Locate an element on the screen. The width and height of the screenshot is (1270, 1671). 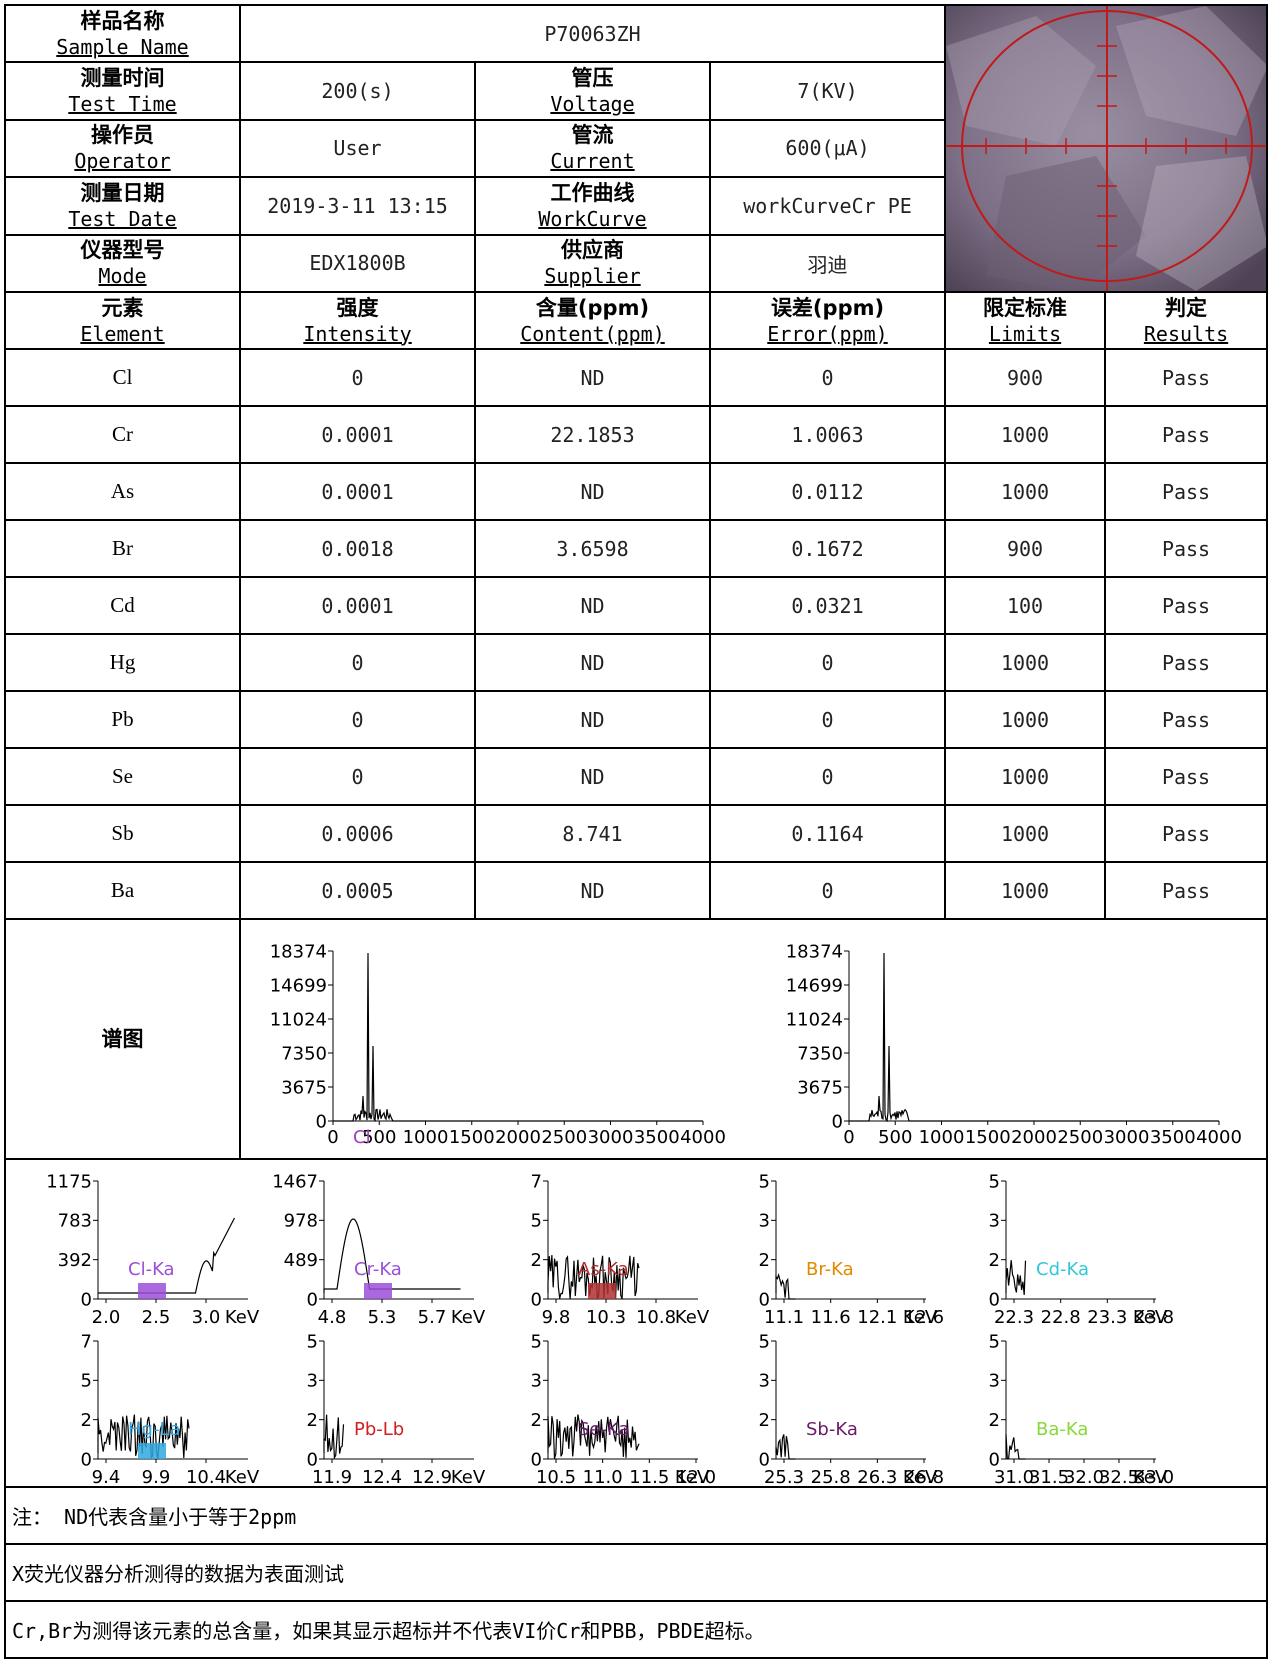
peak-label: Br-Ka is located at coordinates (830, 1269).